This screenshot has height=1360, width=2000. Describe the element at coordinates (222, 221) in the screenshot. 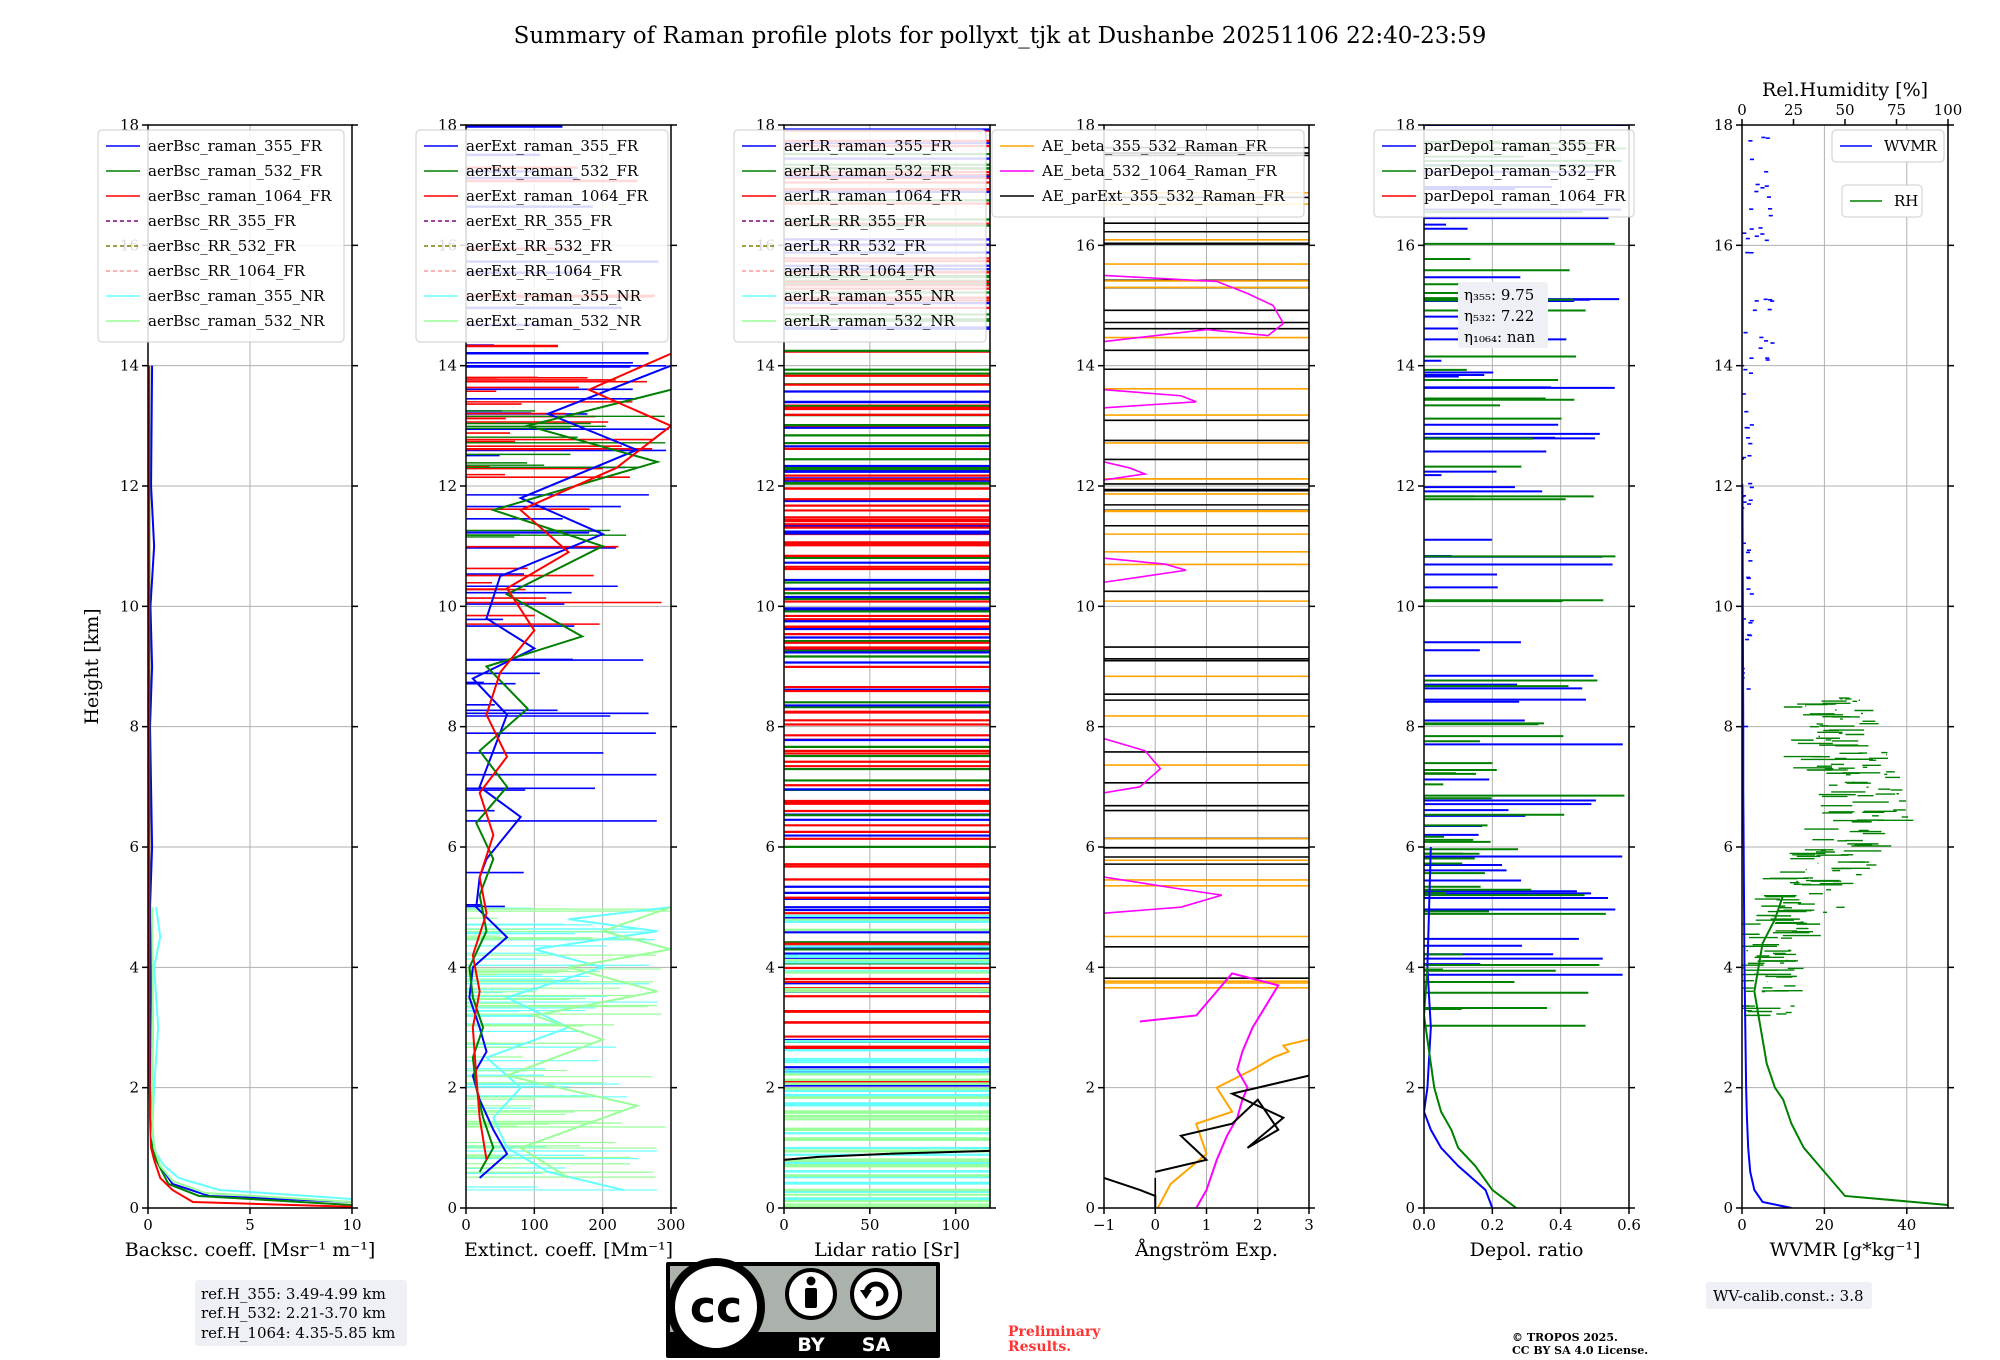

I see `legend-label: aerBsc_RR_355_FR` at that location.